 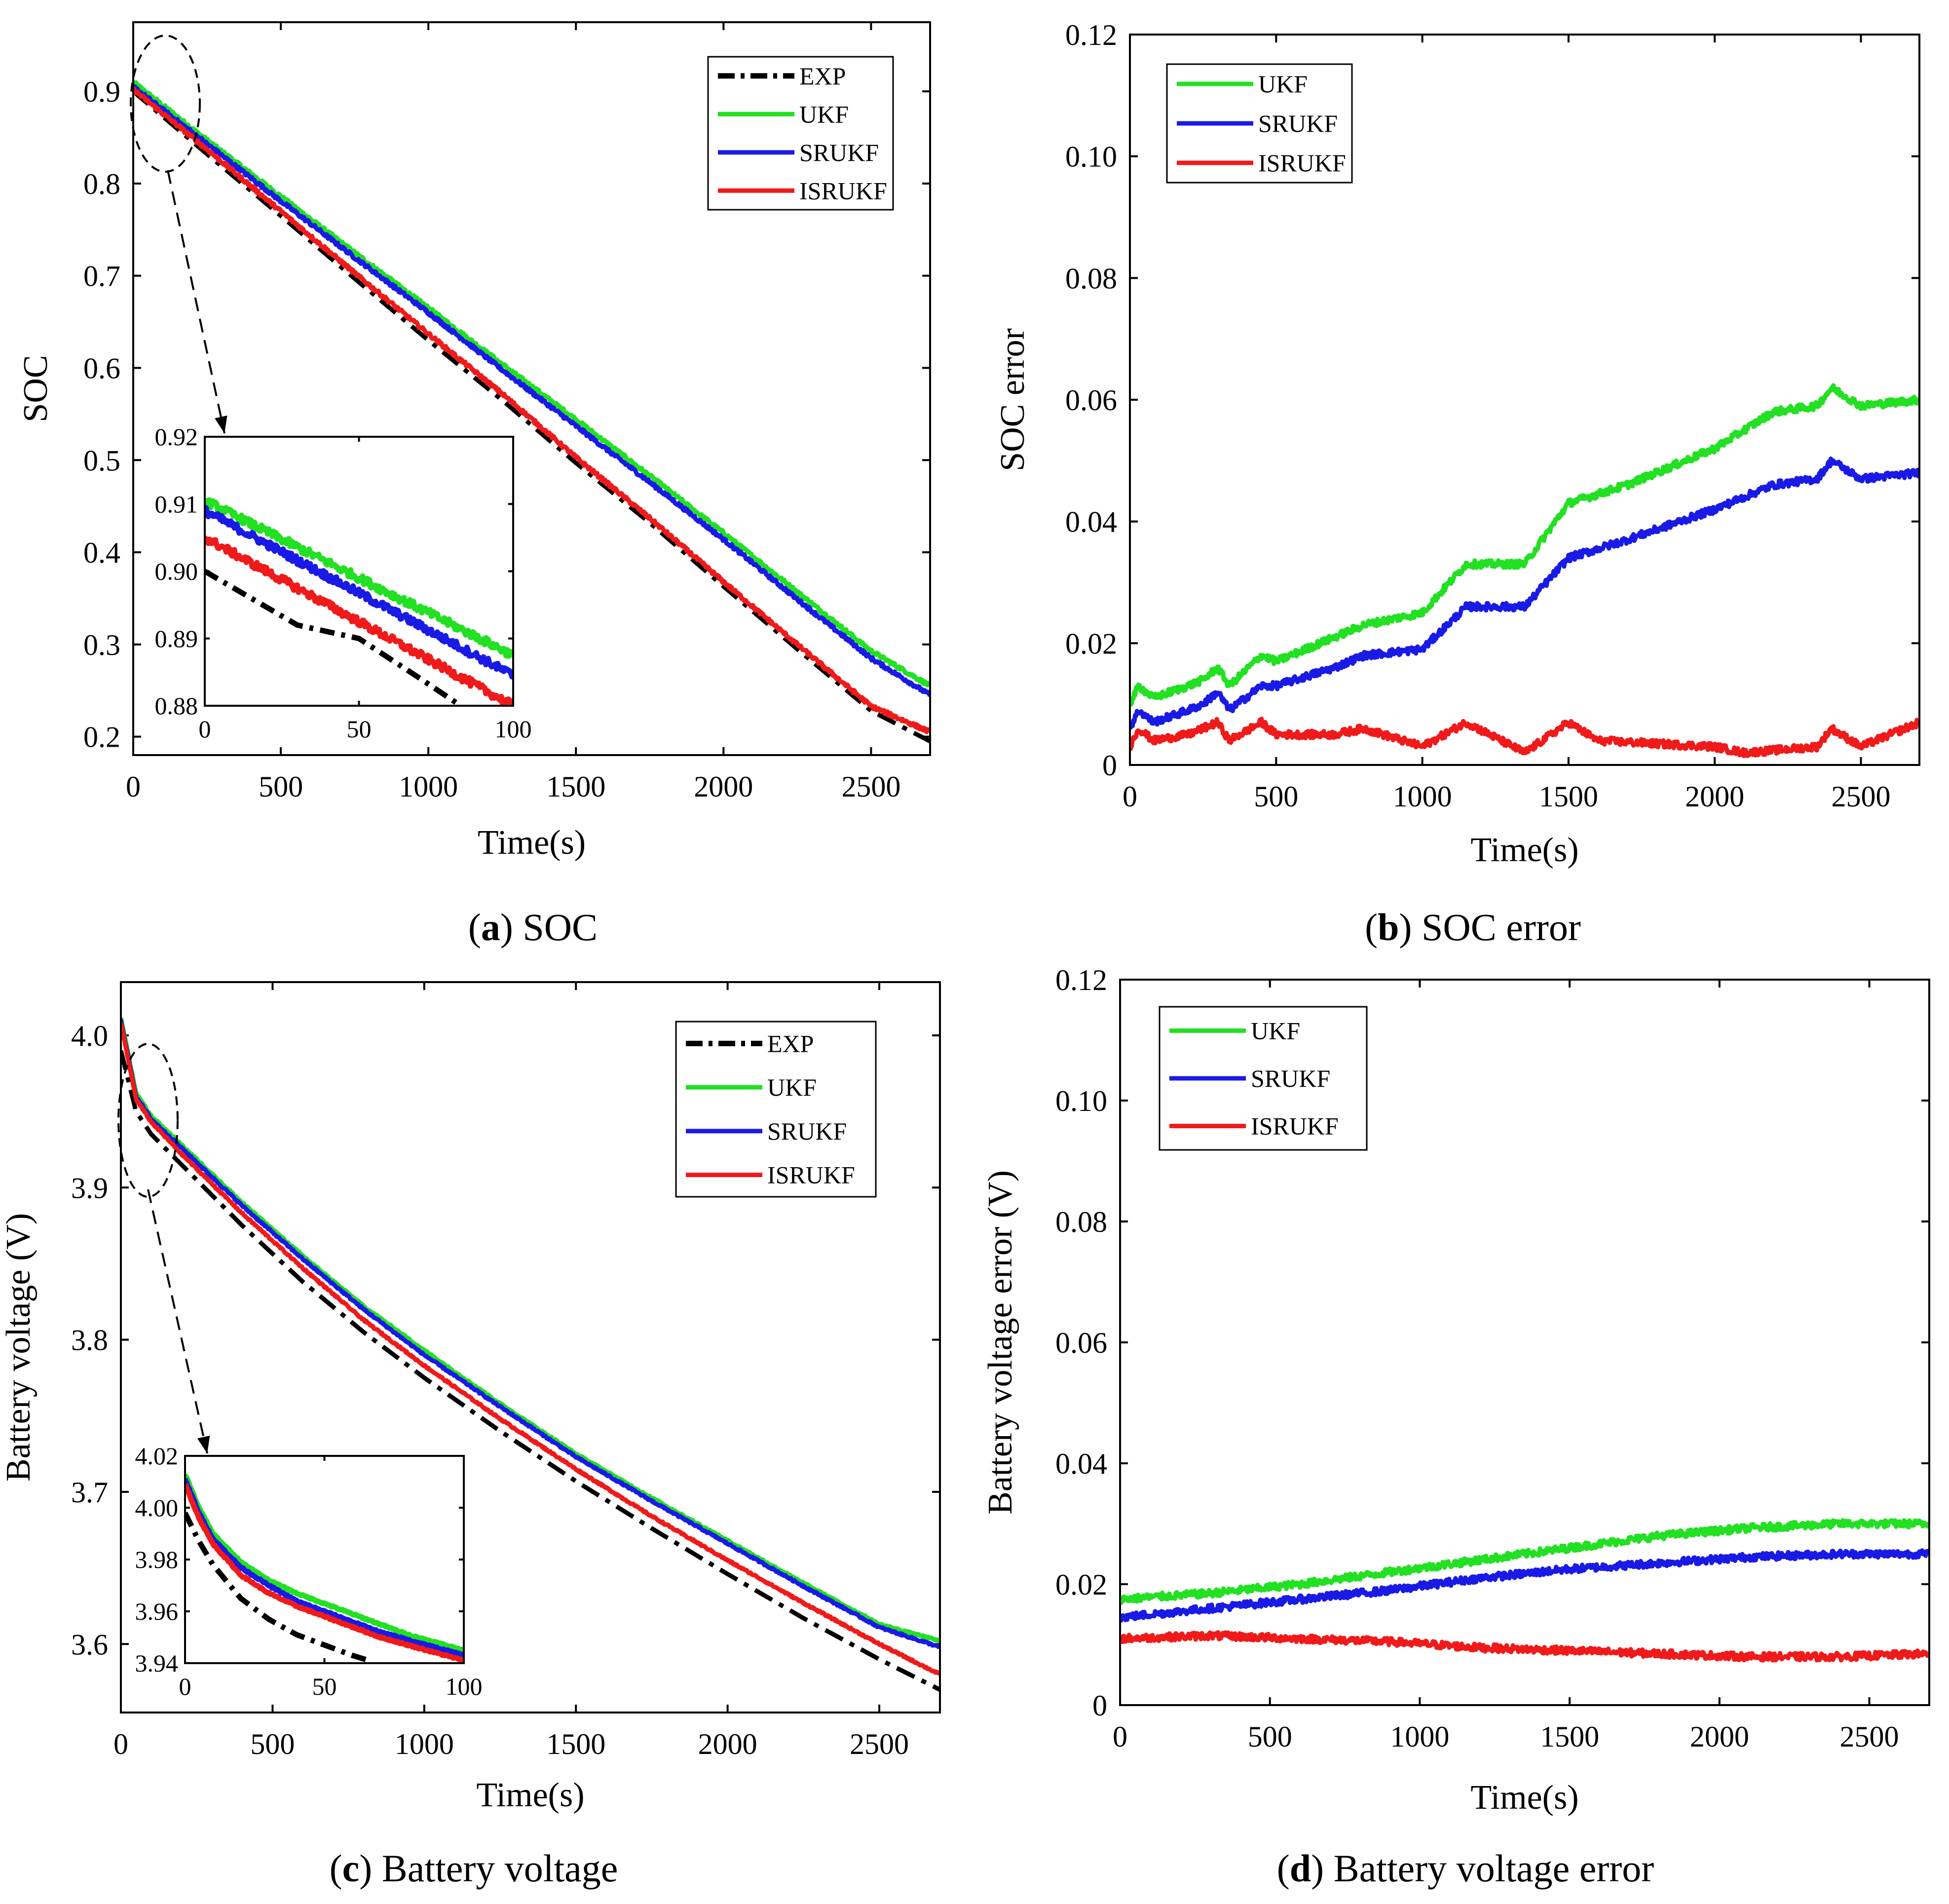 What do you see at coordinates (177, 1321) in the screenshot?
I see `panel-c-zoom-arrow-line` at bounding box center [177, 1321].